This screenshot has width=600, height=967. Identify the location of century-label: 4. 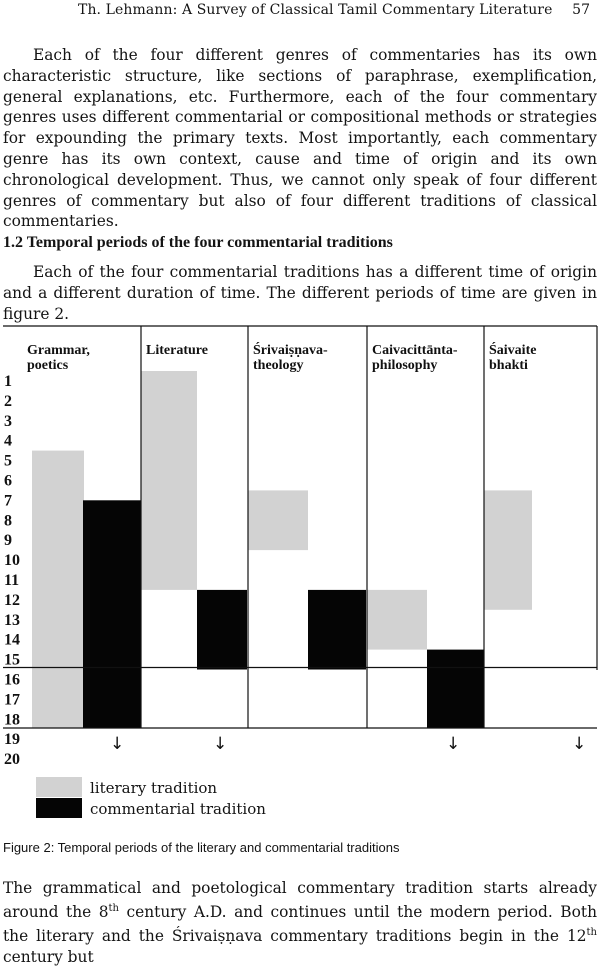
(8, 441).